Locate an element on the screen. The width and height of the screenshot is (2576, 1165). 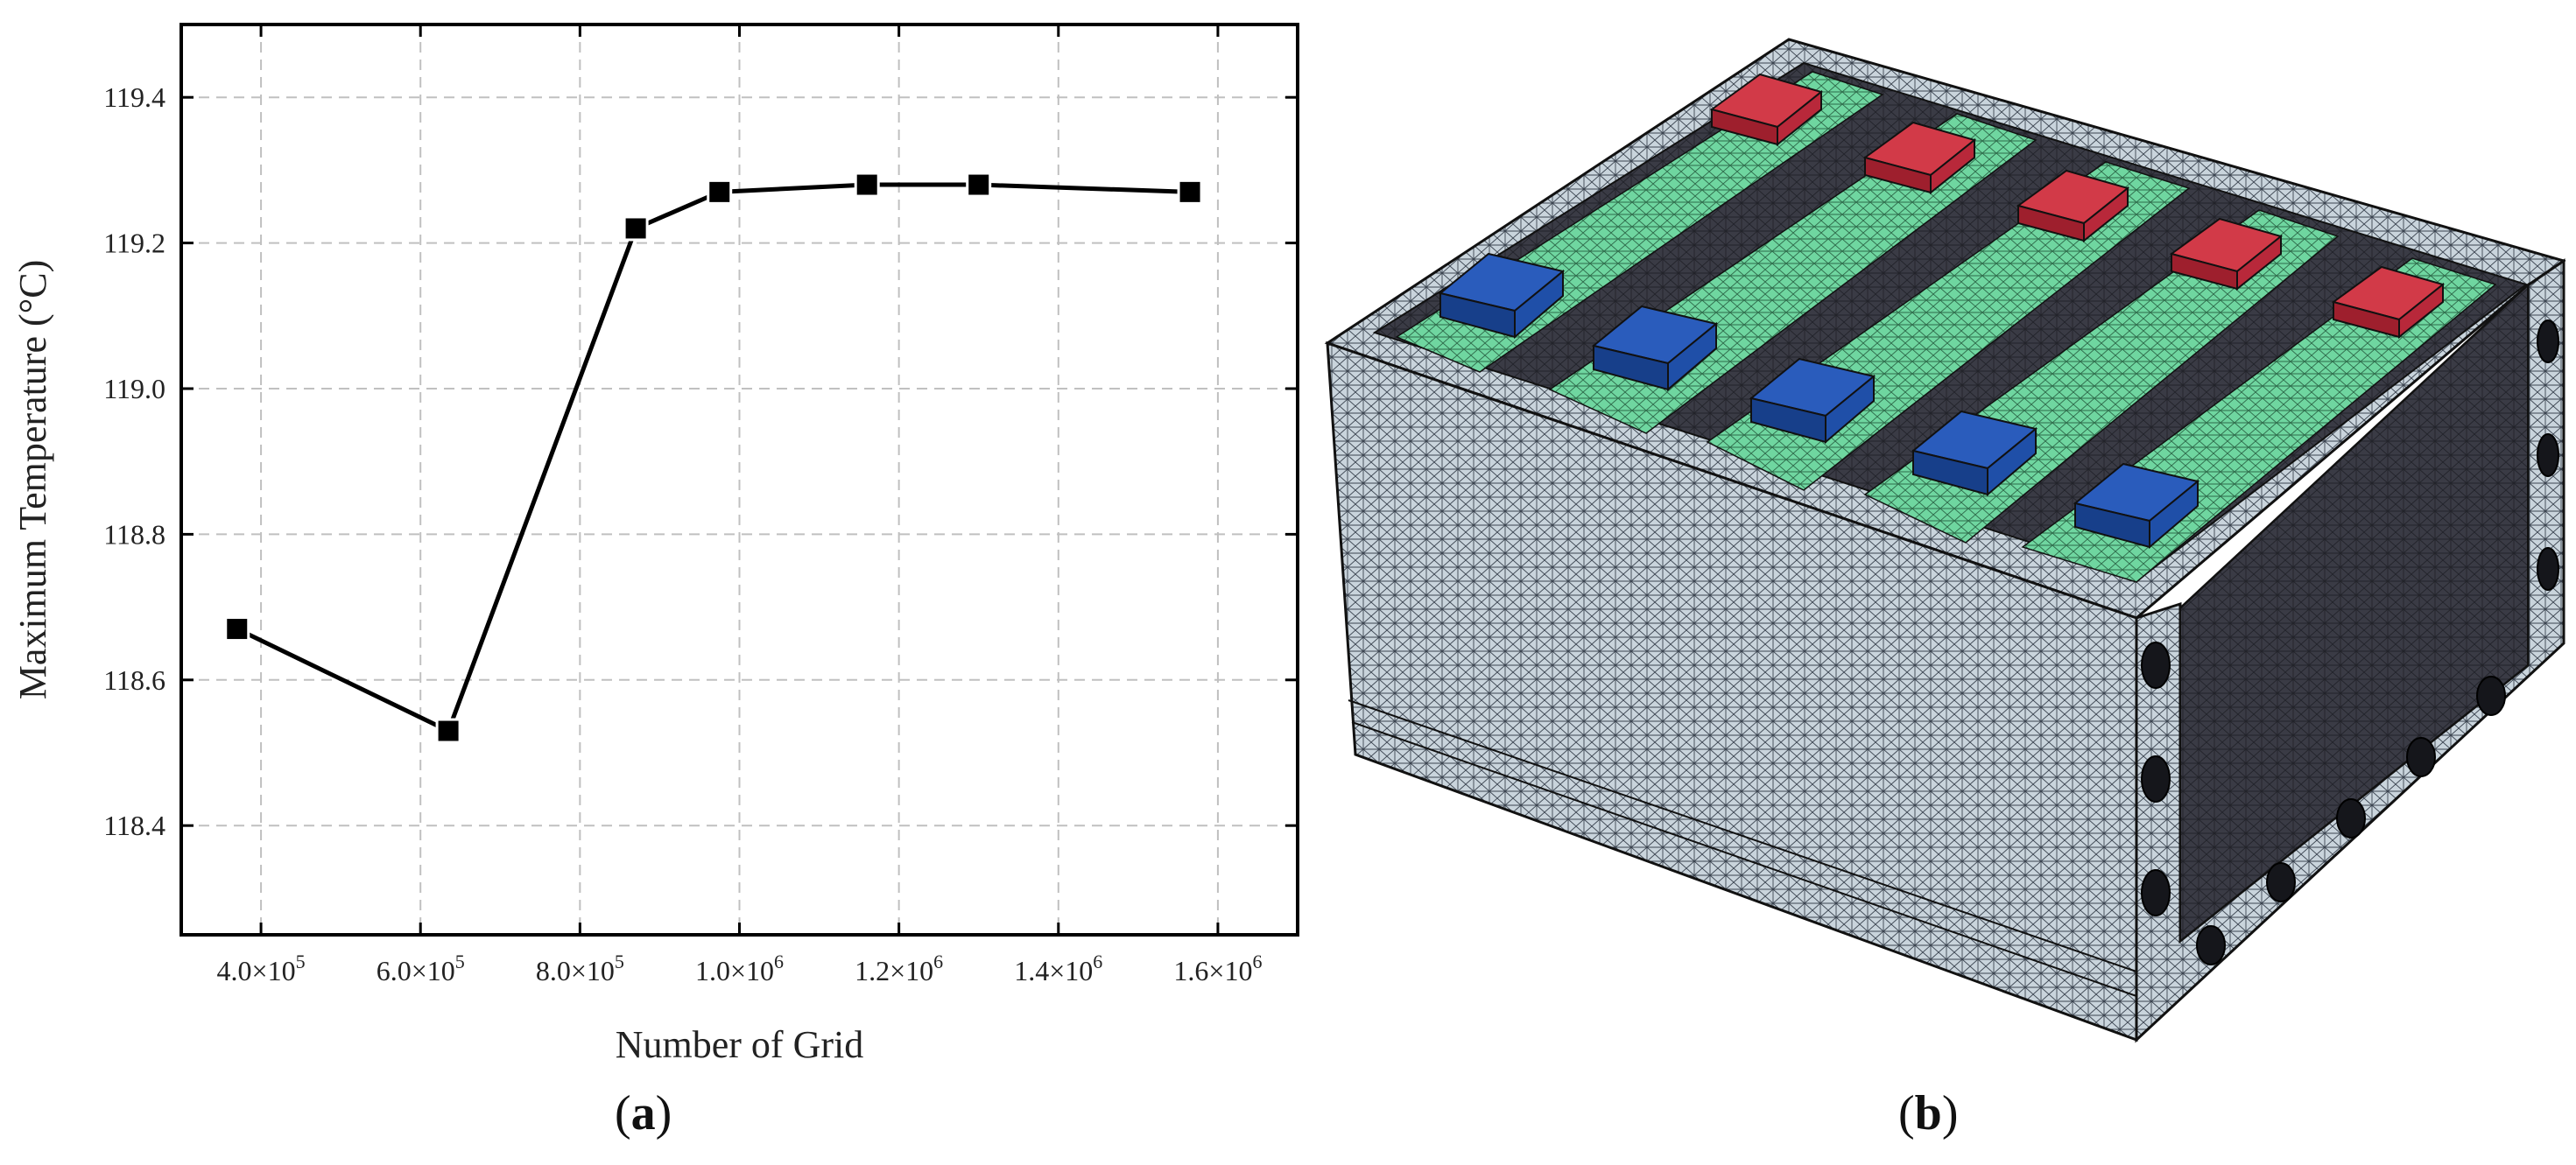
right-face-inner is located at coordinates (2354, 614).